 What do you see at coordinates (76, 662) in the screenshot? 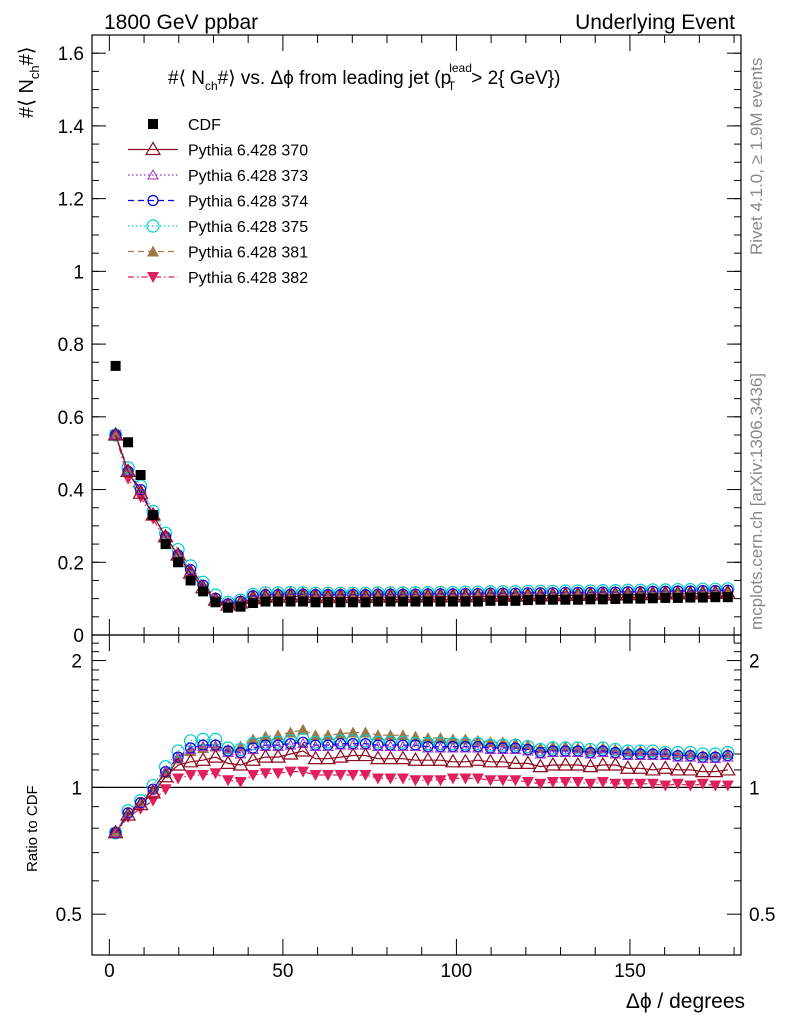
I see `ratio-y-tick-label: 2` at bounding box center [76, 662].